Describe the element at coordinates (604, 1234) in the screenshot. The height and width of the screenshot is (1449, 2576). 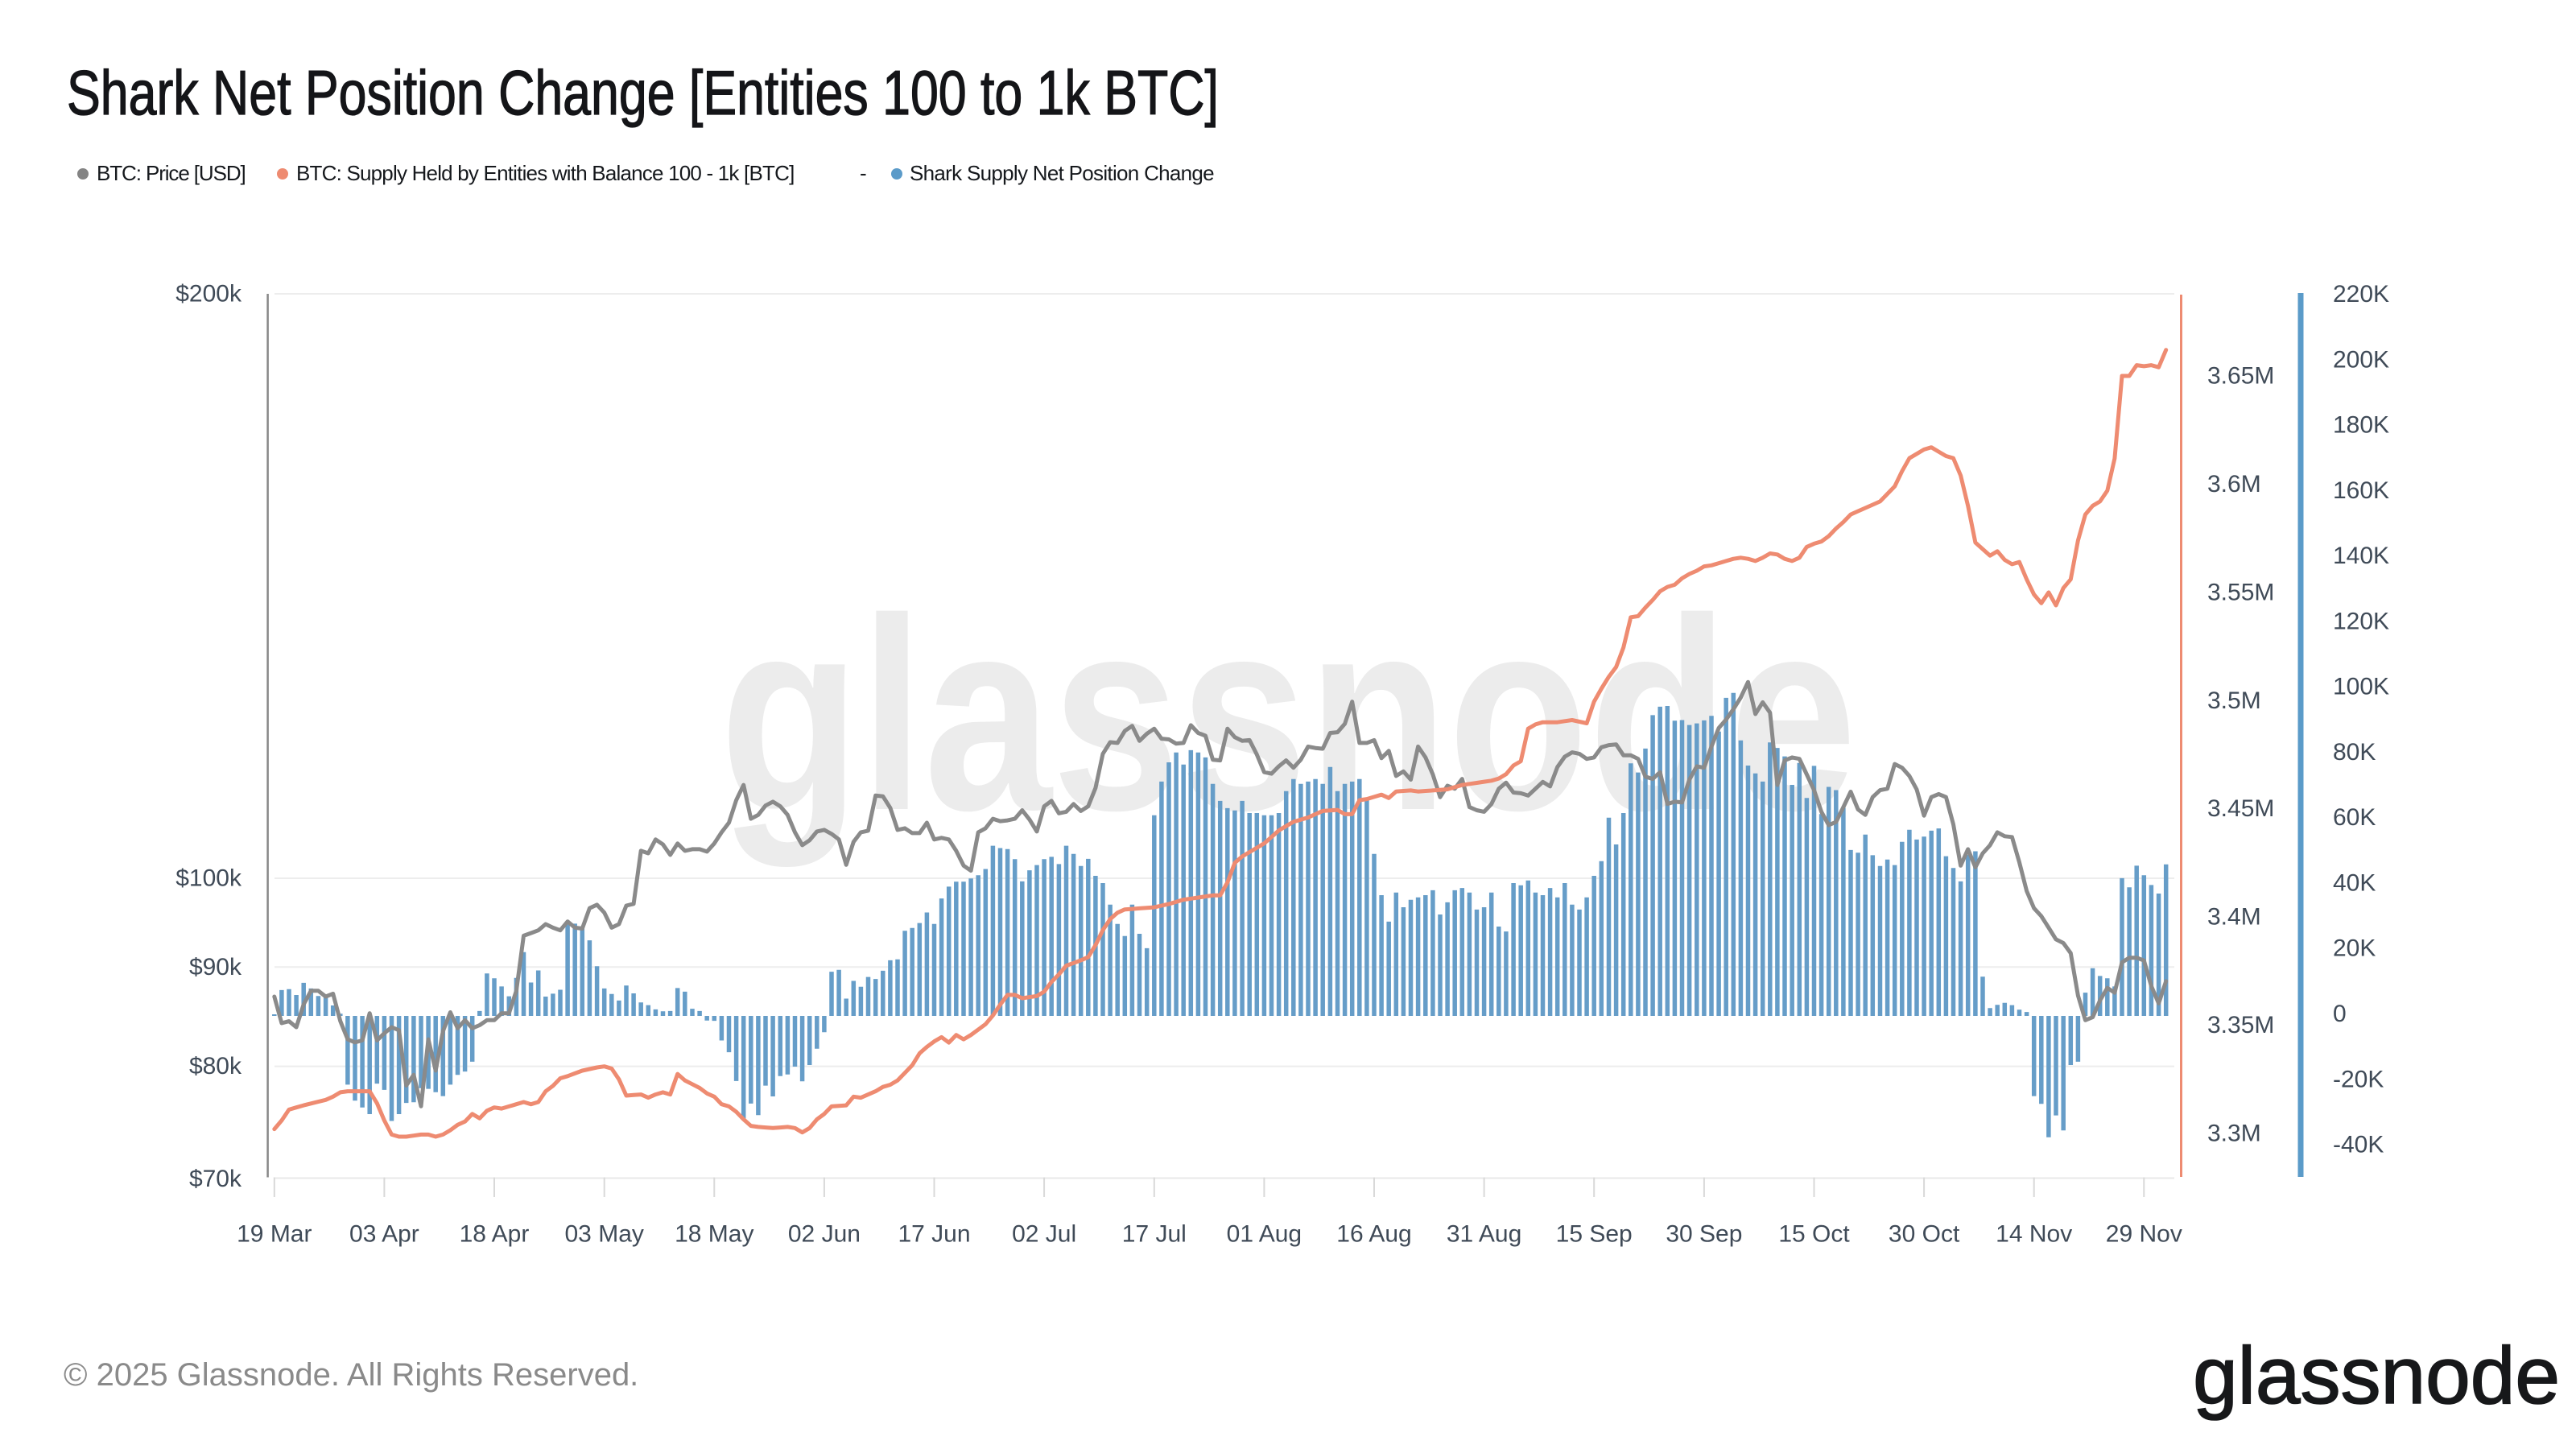
I see `svg-text: 03 May` at that location.